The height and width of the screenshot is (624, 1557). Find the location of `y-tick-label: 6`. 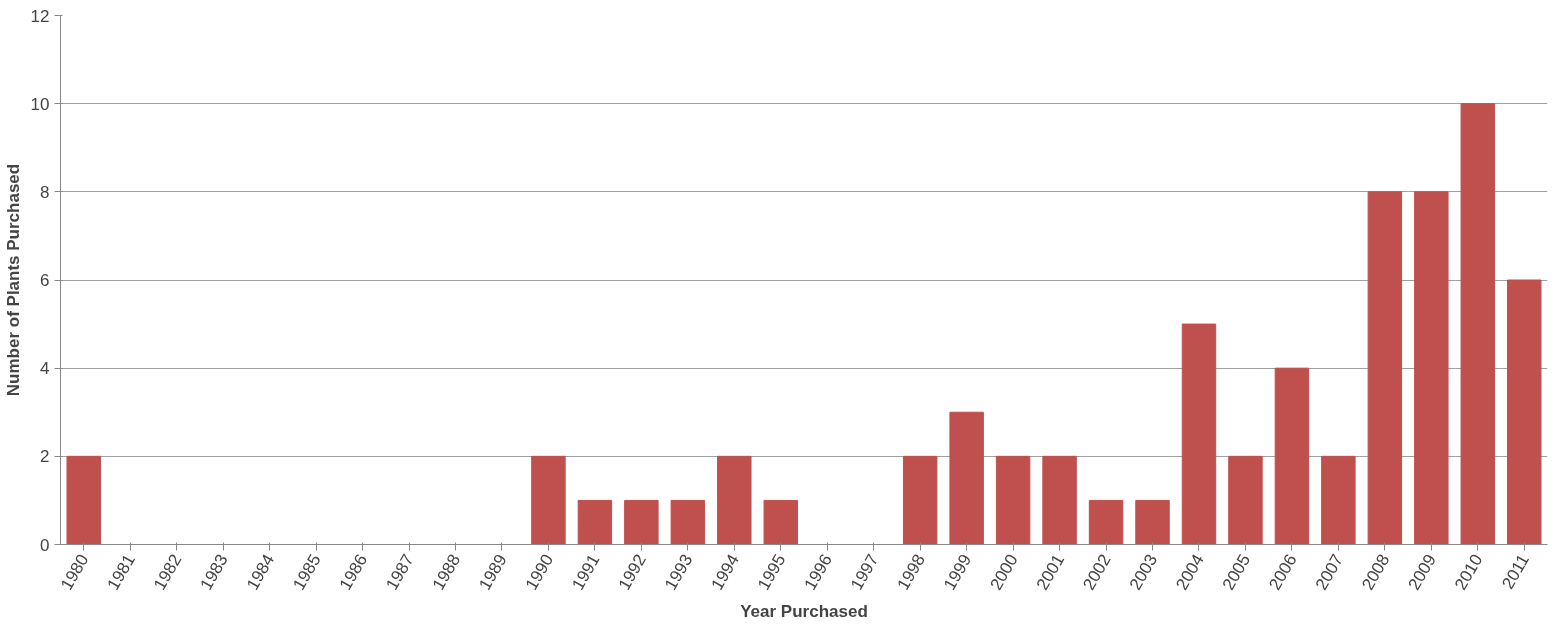

y-tick-label: 6 is located at coordinates (45, 280).